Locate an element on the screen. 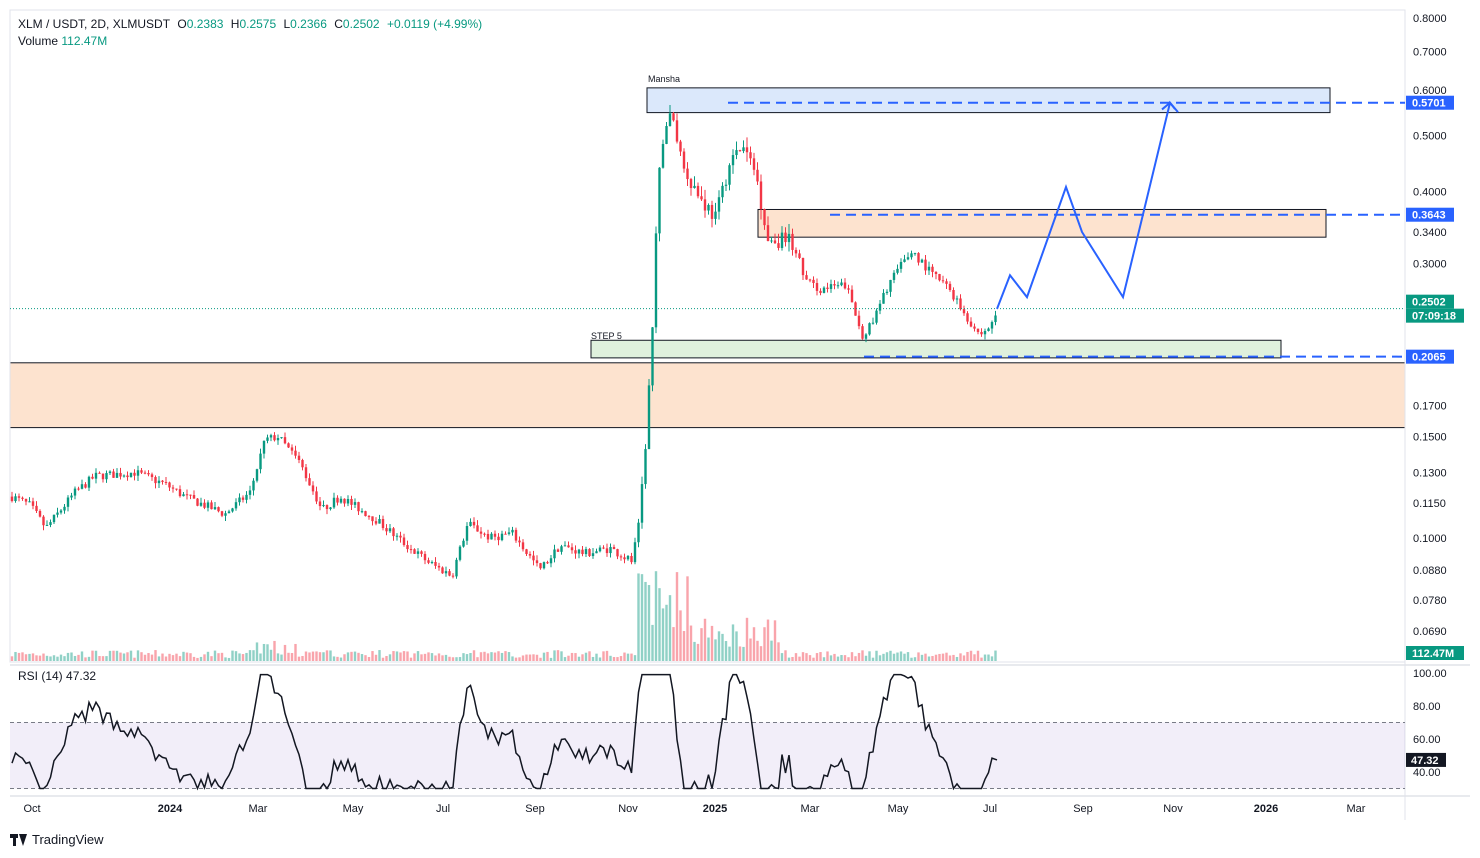  symbol-title: XLM / USDT, 2D, XLMUSDT is located at coordinates (94, 24).